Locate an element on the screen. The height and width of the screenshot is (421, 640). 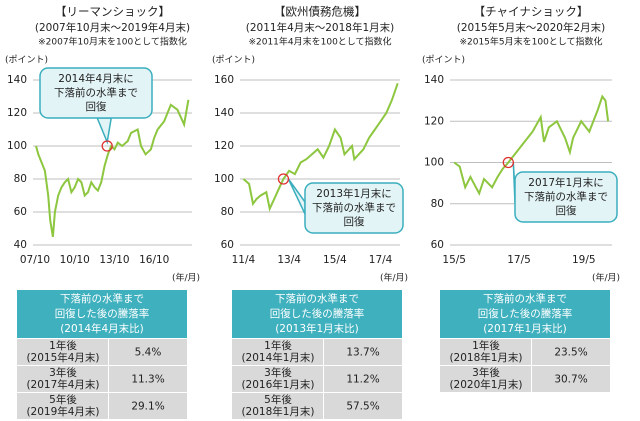
table-value: 11.2% is located at coordinates (362, 380).